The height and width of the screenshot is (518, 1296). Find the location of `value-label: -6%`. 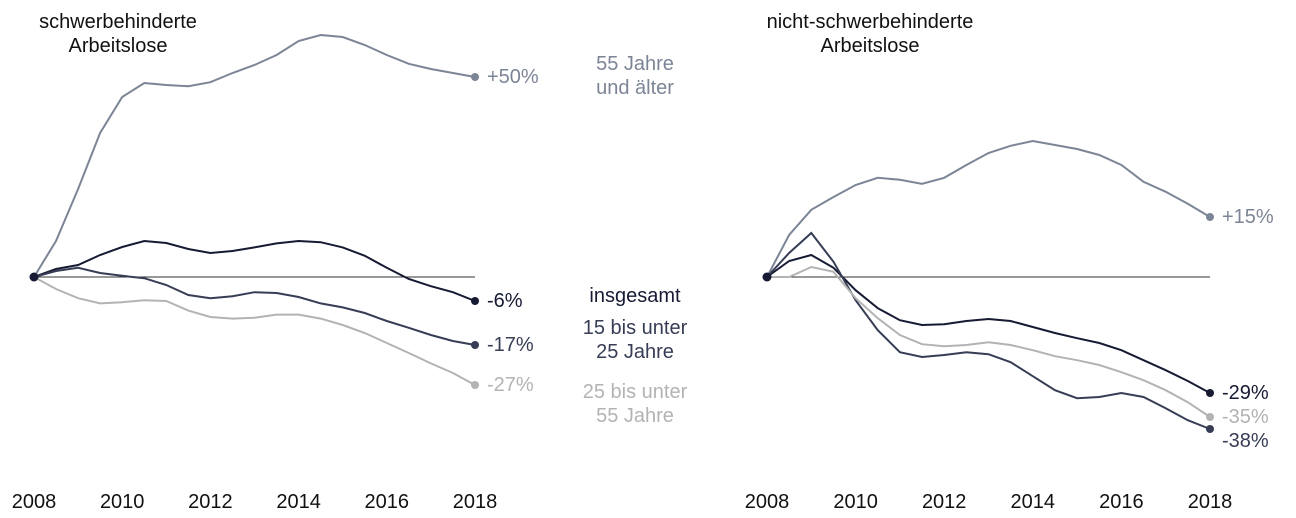

value-label: -6% is located at coordinates (505, 301).